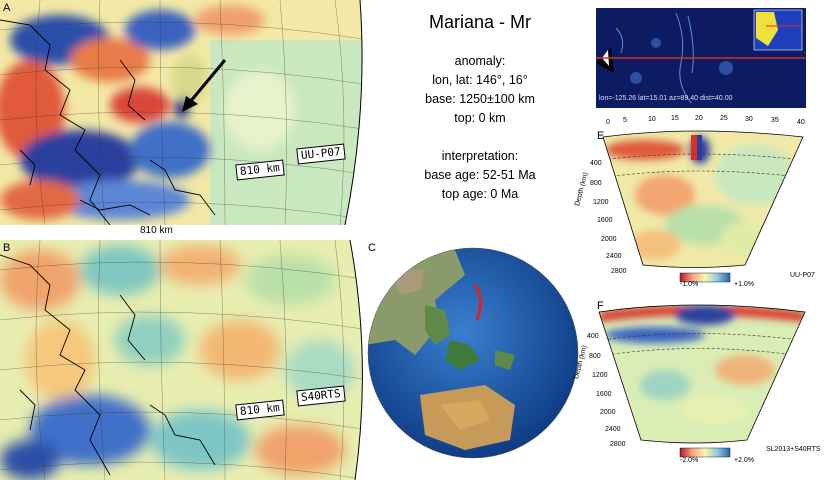 Image resolution: width=825 pixels, height=480 pixels. I want to click on colorbar-max-e: +1.0%, so click(744, 284).